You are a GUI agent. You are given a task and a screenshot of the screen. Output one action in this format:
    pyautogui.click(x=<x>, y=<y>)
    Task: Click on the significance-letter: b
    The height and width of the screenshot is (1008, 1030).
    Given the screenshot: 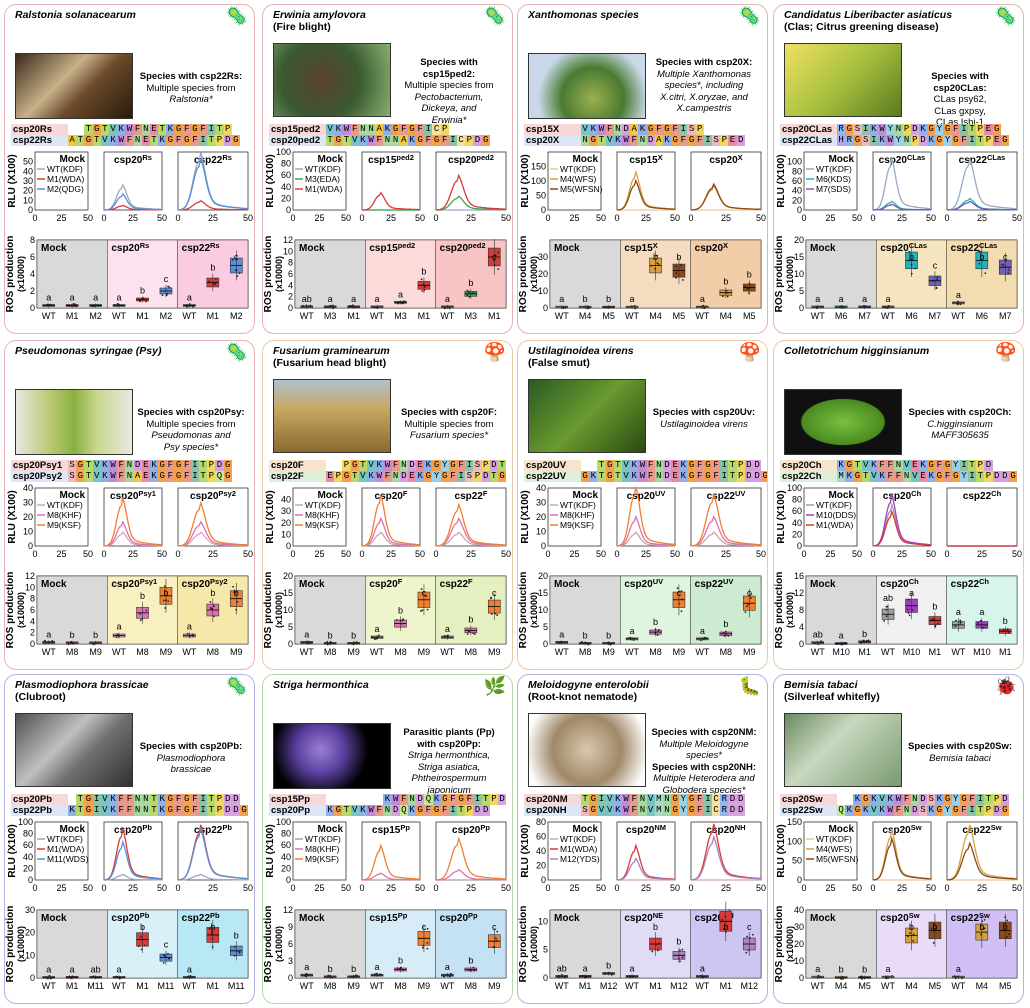 What is the action you would take?
    pyautogui.click(x=353, y=635)
    